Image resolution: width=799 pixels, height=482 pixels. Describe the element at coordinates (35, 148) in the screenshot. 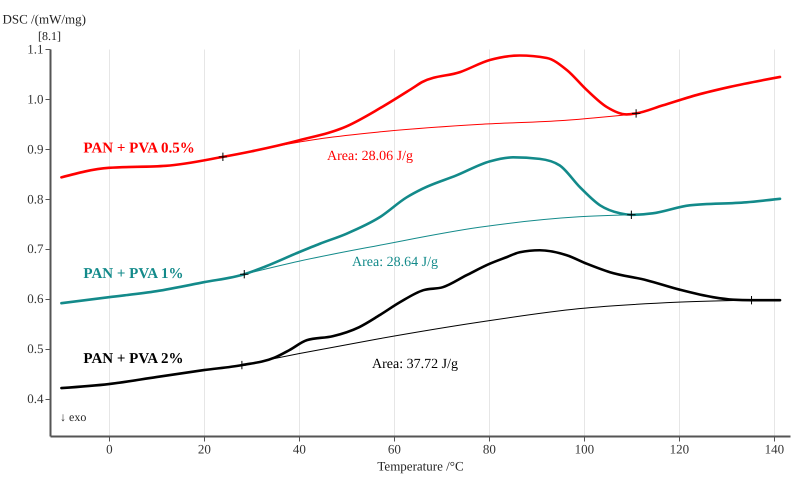

I see `y-tick-label: 0.9` at that location.